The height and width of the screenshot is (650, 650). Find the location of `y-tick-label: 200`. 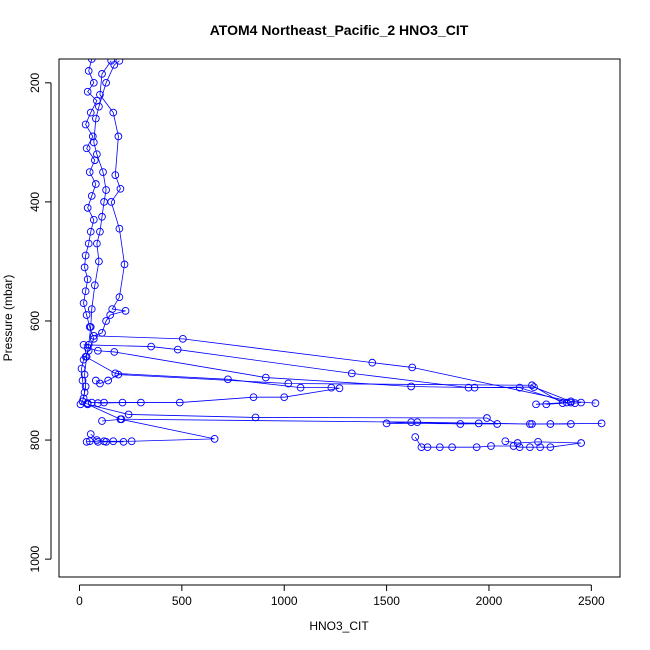

y-tick-label: 200 is located at coordinates (35, 82).